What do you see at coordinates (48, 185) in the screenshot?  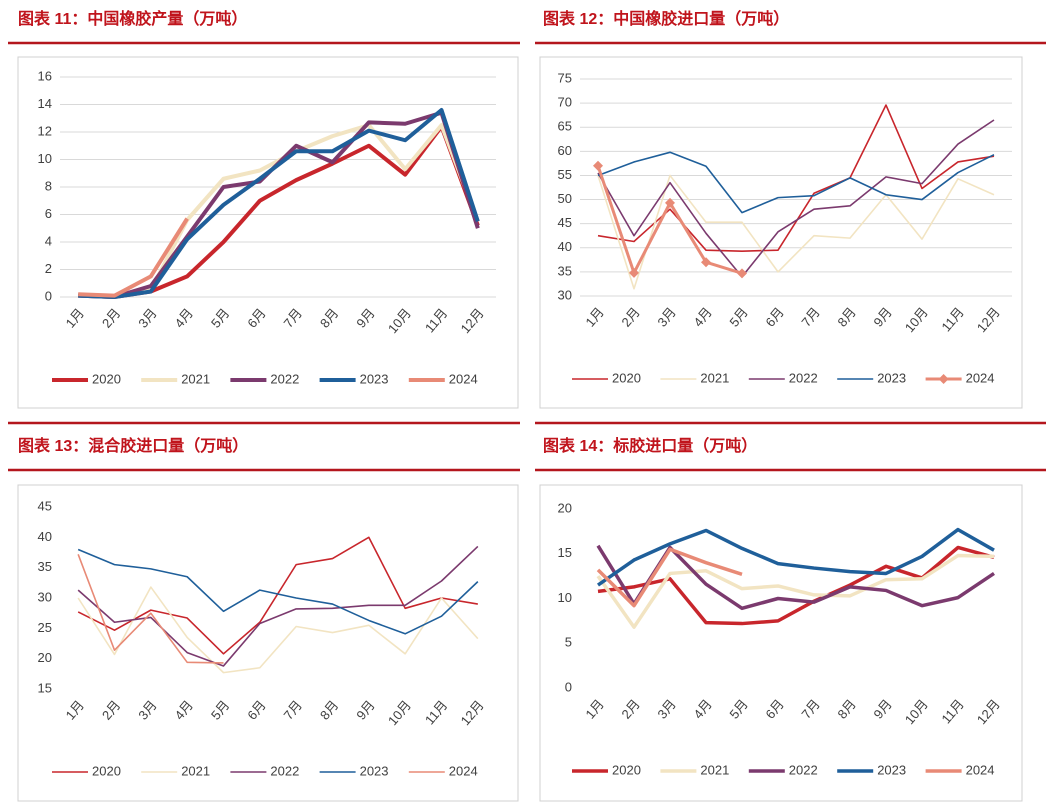 I see `y-tick-label: 8` at bounding box center [48, 185].